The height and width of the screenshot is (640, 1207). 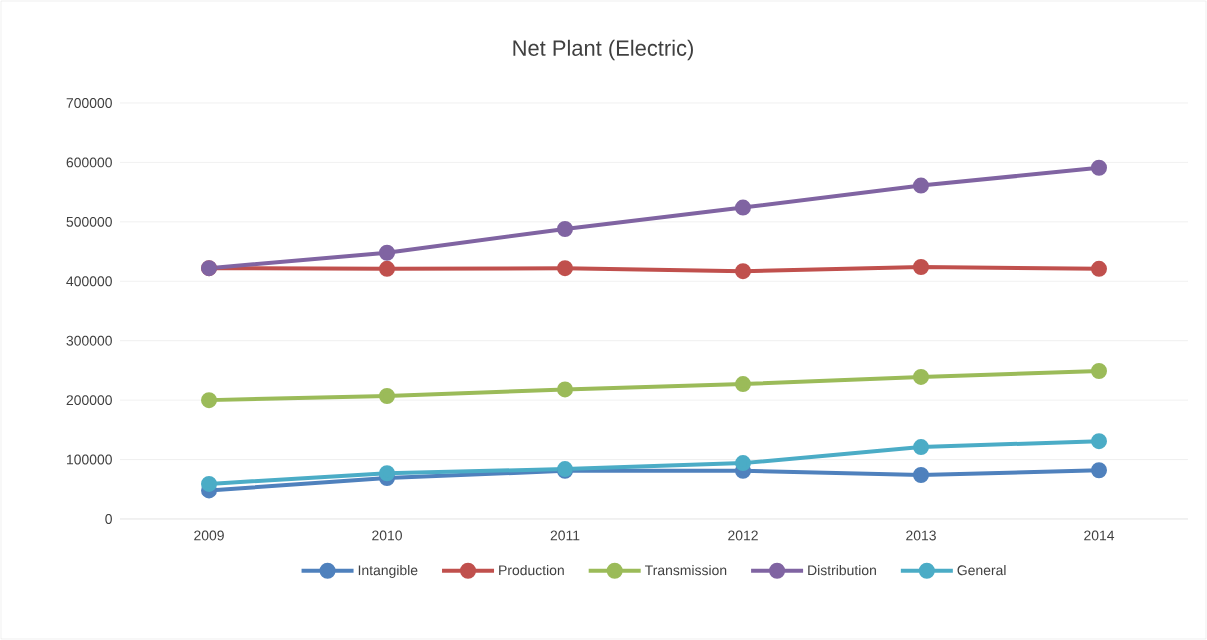 What do you see at coordinates (842, 570) in the screenshot?
I see `legend-label: Distribution` at bounding box center [842, 570].